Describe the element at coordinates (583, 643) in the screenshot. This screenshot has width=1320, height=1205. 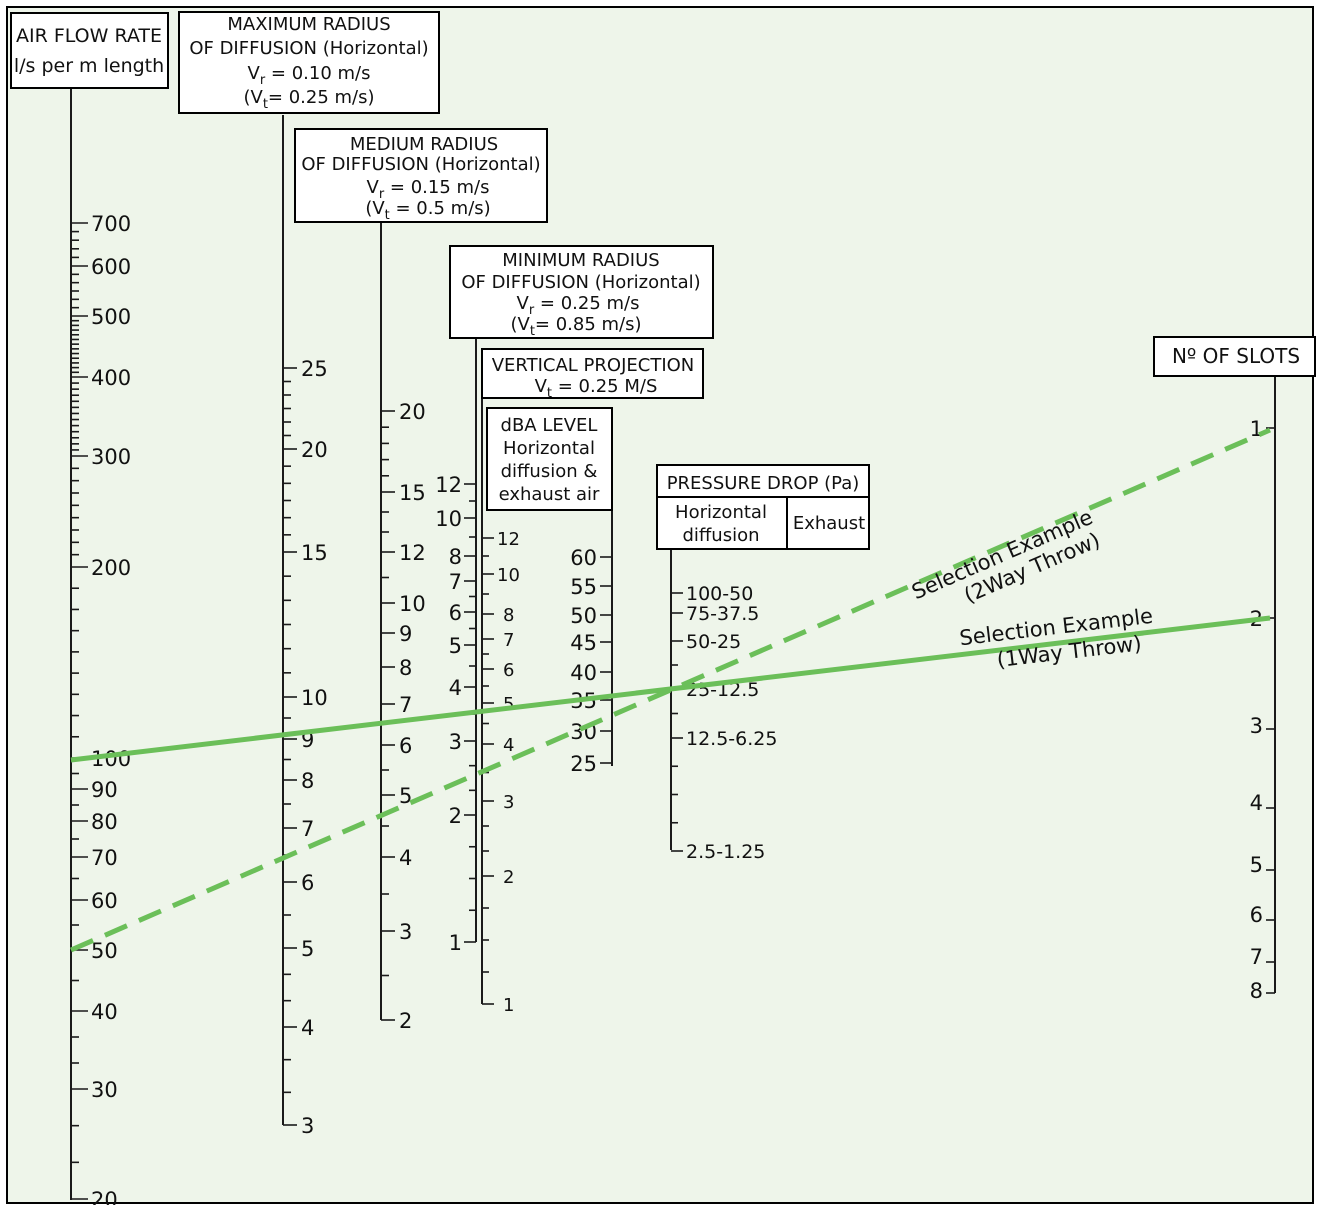
I see `dba-label: 45` at that location.